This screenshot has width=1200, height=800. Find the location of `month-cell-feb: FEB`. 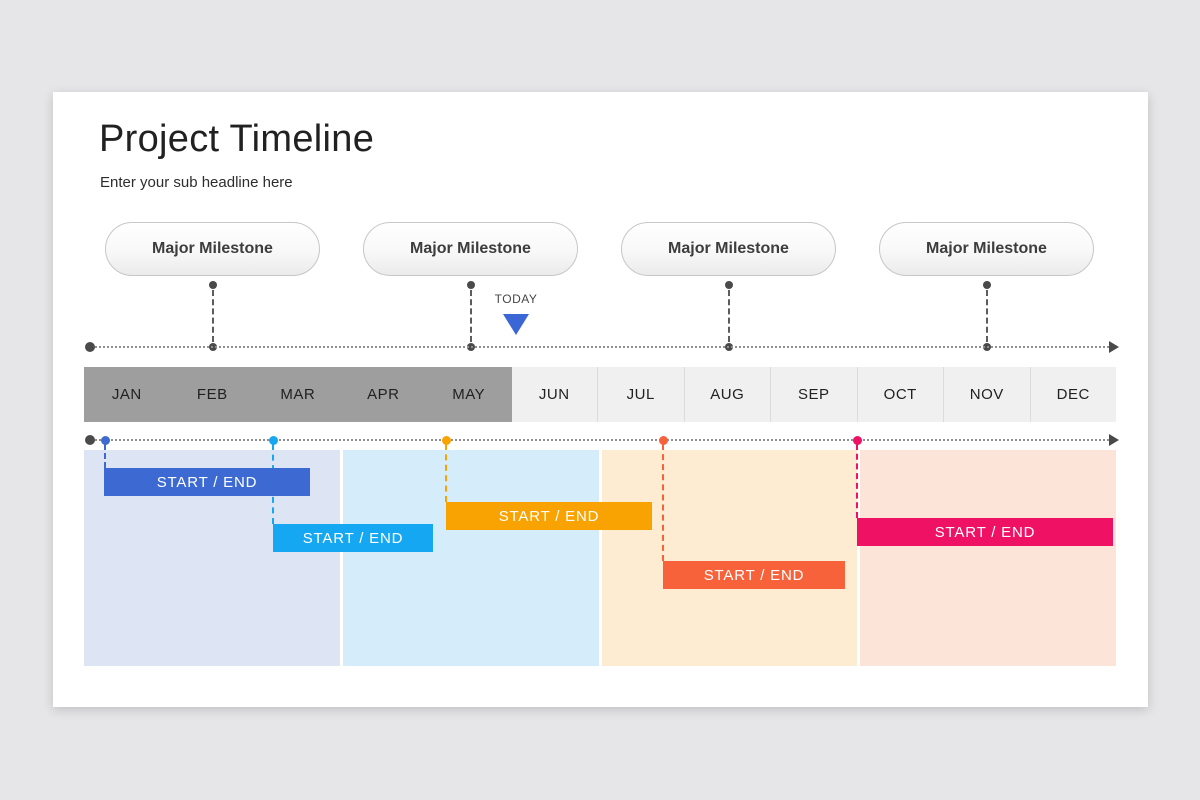

month-cell-feb: FEB is located at coordinates (212, 394).